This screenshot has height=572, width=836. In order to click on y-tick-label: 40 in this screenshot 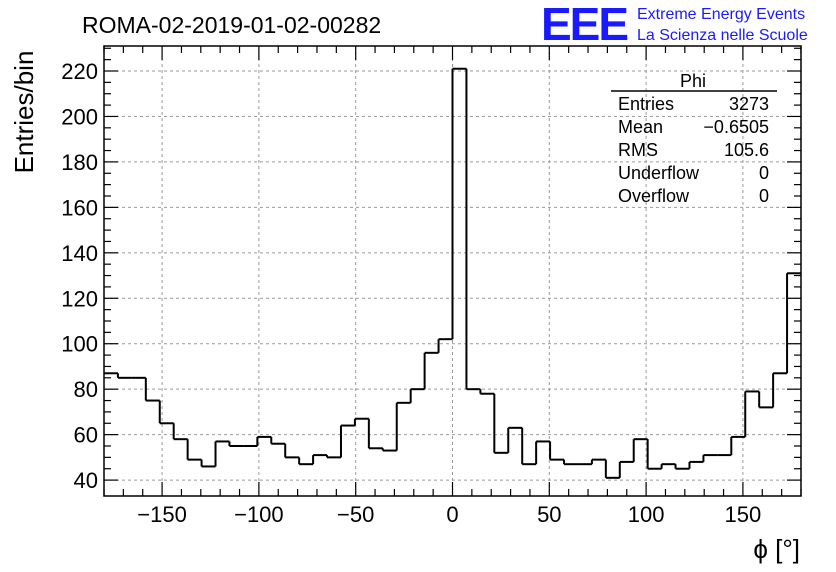, I will do `click(86, 480)`.